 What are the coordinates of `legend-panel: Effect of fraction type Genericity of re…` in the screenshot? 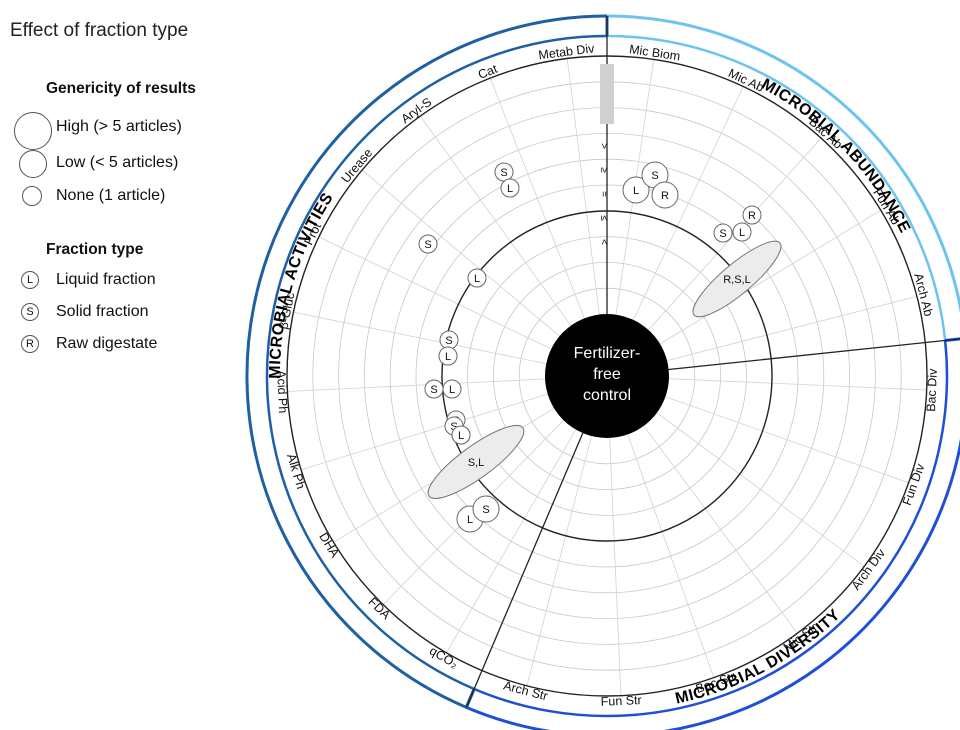 It's located at (120, 190).